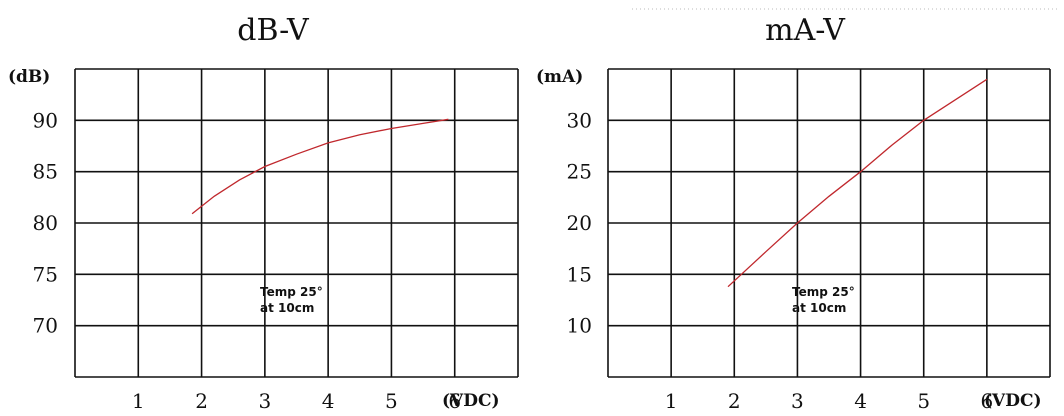 The height and width of the screenshot is (416, 1064). Describe the element at coordinates (579, 326) in the screenshot. I see `y-tick-label: 10` at that location.